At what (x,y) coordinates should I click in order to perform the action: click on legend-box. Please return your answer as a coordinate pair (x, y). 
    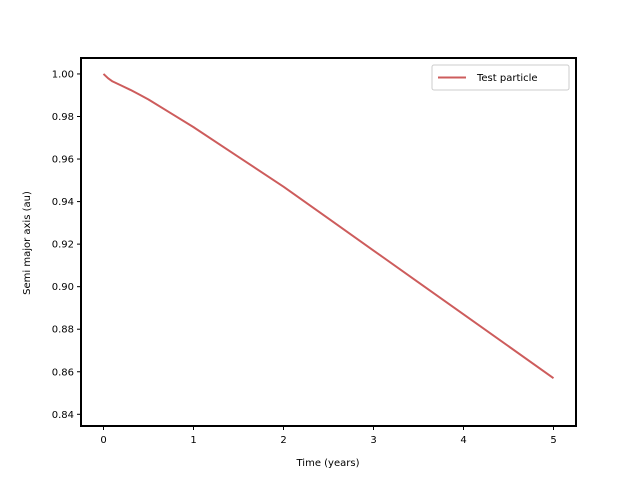
    Looking at the image, I should click on (500, 77).